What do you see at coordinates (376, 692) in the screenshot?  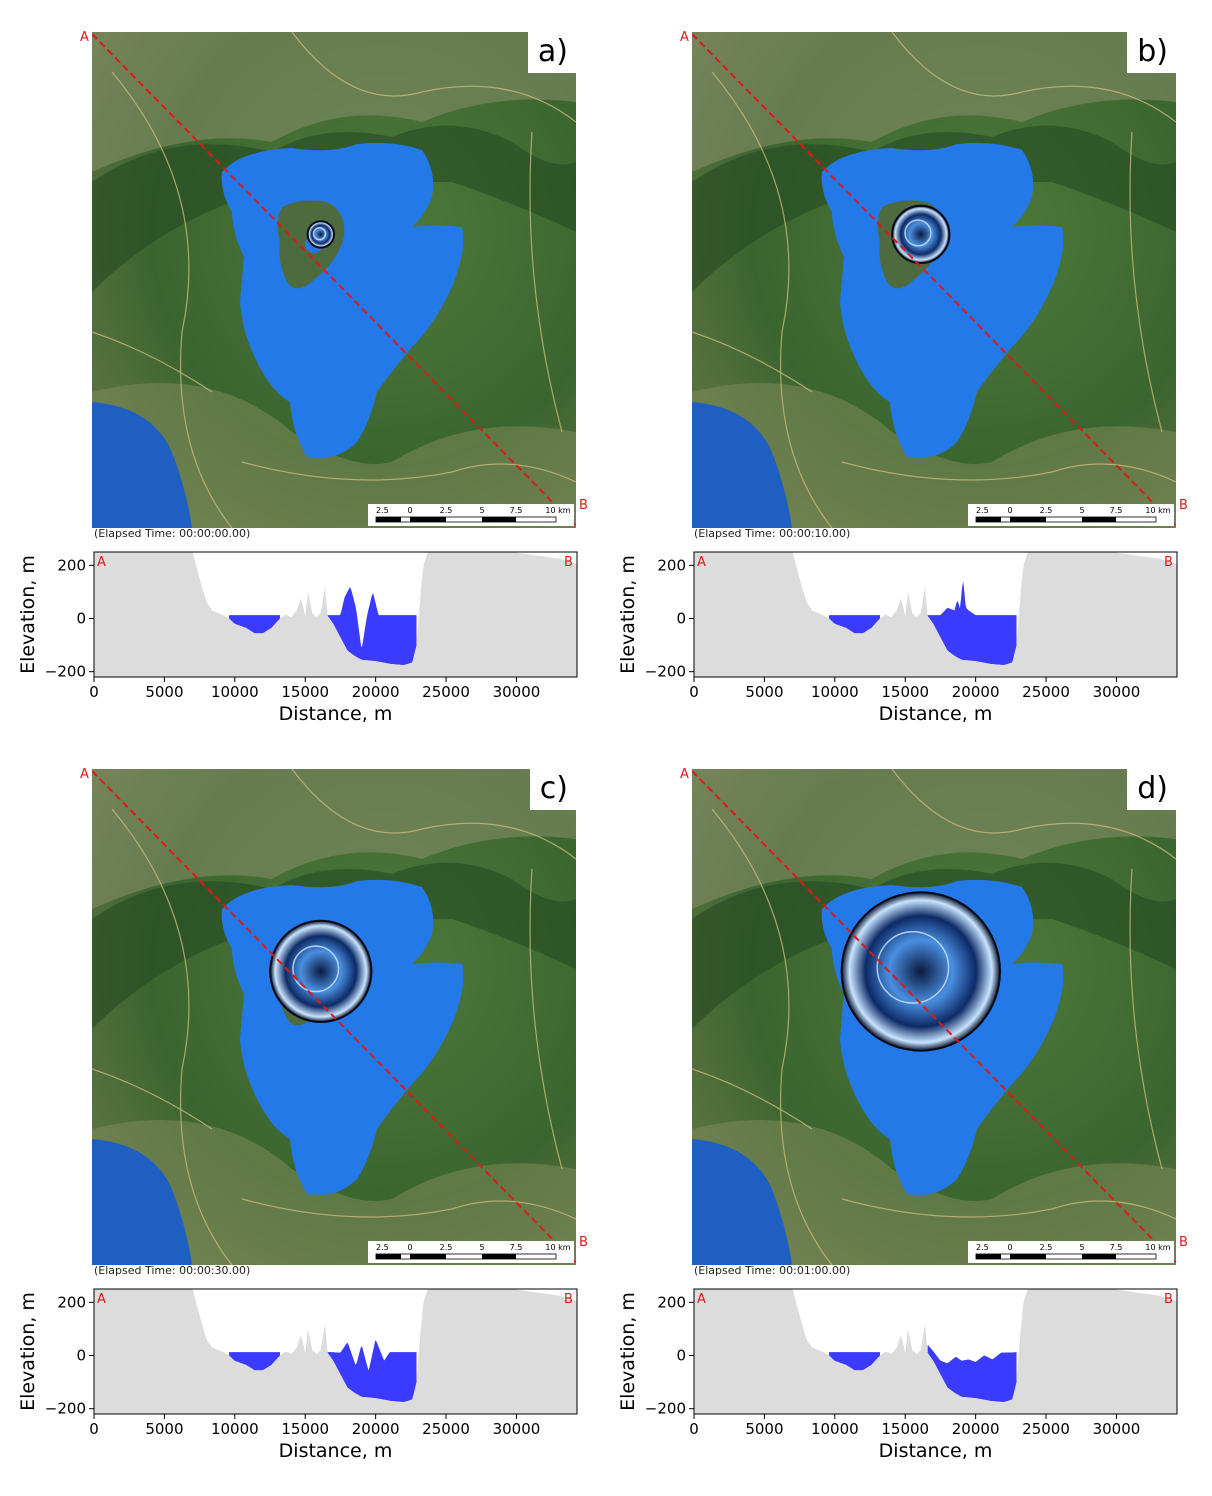 I see `x-tick-label: 20000` at bounding box center [376, 692].